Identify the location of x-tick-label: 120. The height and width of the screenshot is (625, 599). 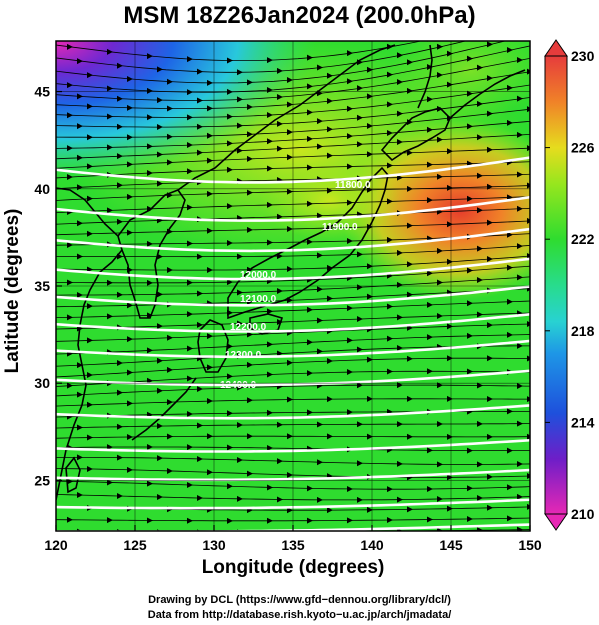
(56, 545).